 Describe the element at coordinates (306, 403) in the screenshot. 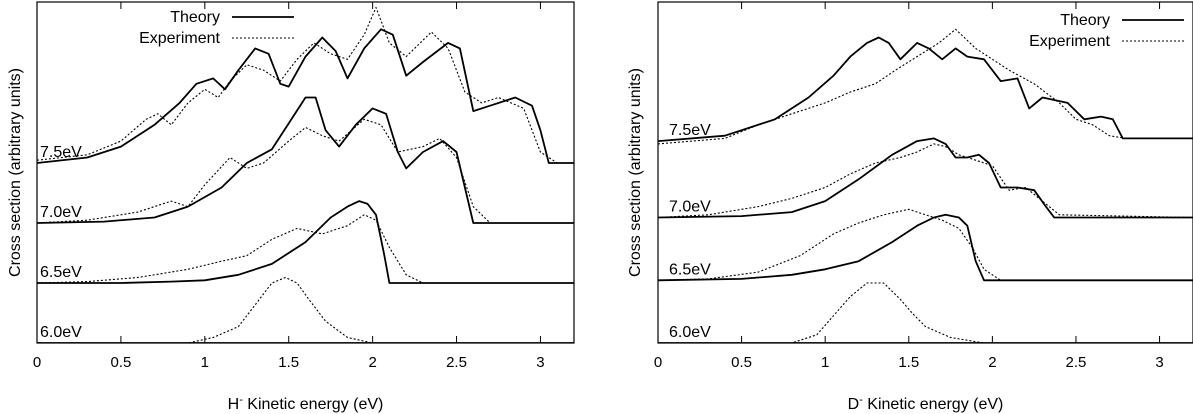

I see `x-axis-label: H- Kinetic energy (eV)` at that location.